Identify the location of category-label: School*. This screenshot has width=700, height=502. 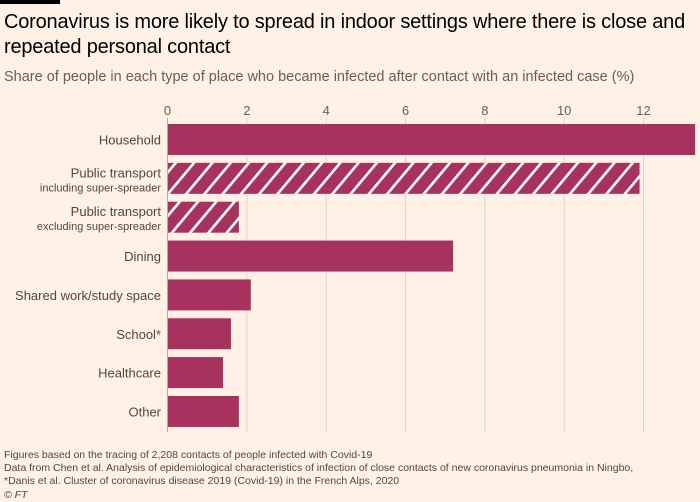
(138, 334).